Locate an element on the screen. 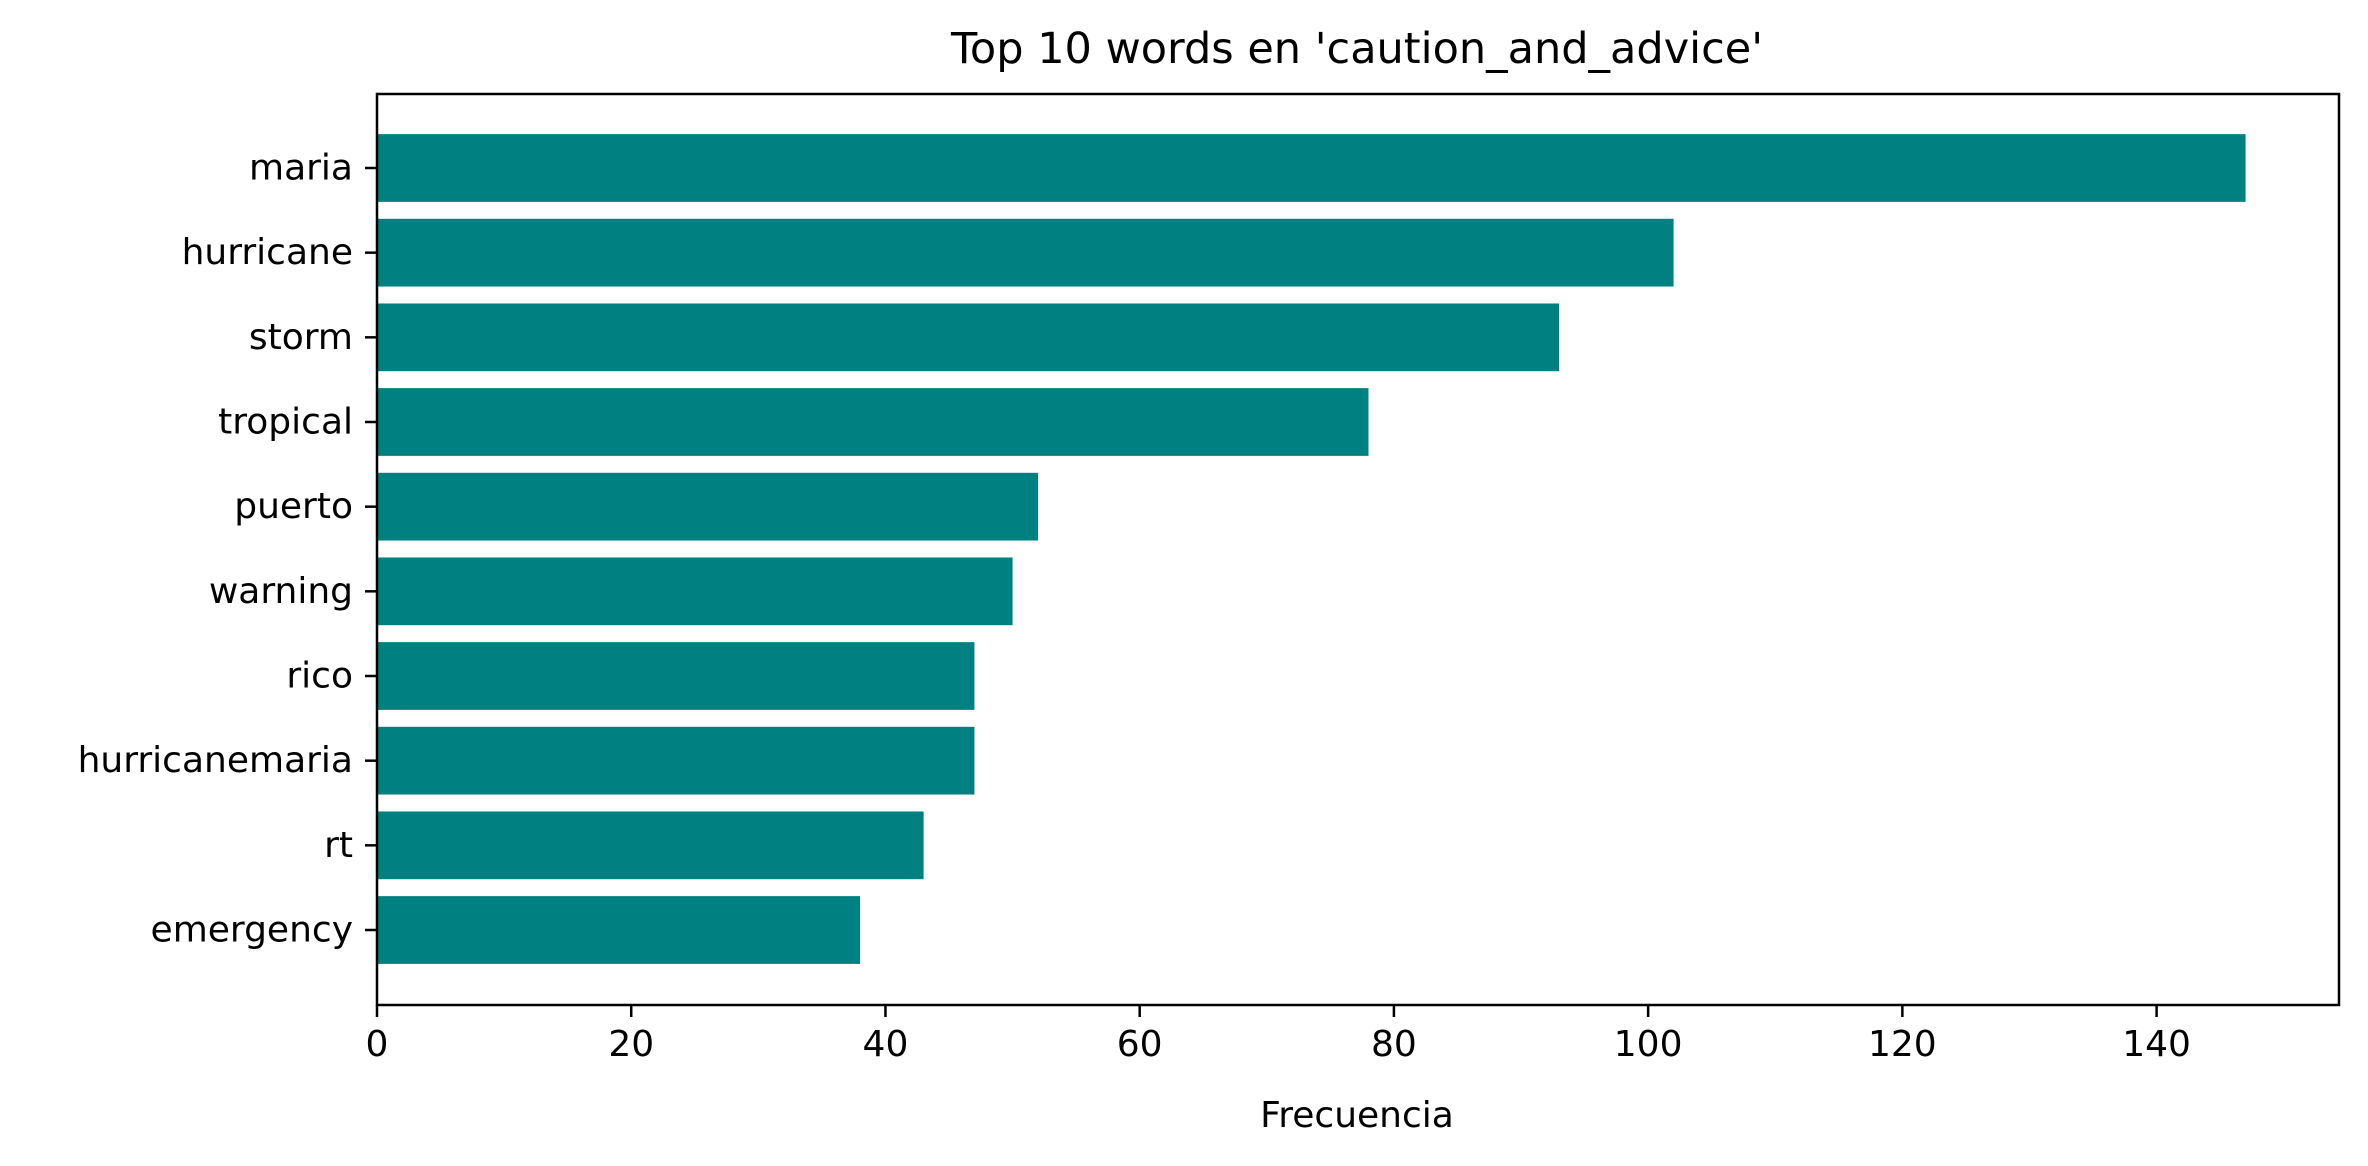  x-tick-label-120: 120 is located at coordinates (1902, 1044).